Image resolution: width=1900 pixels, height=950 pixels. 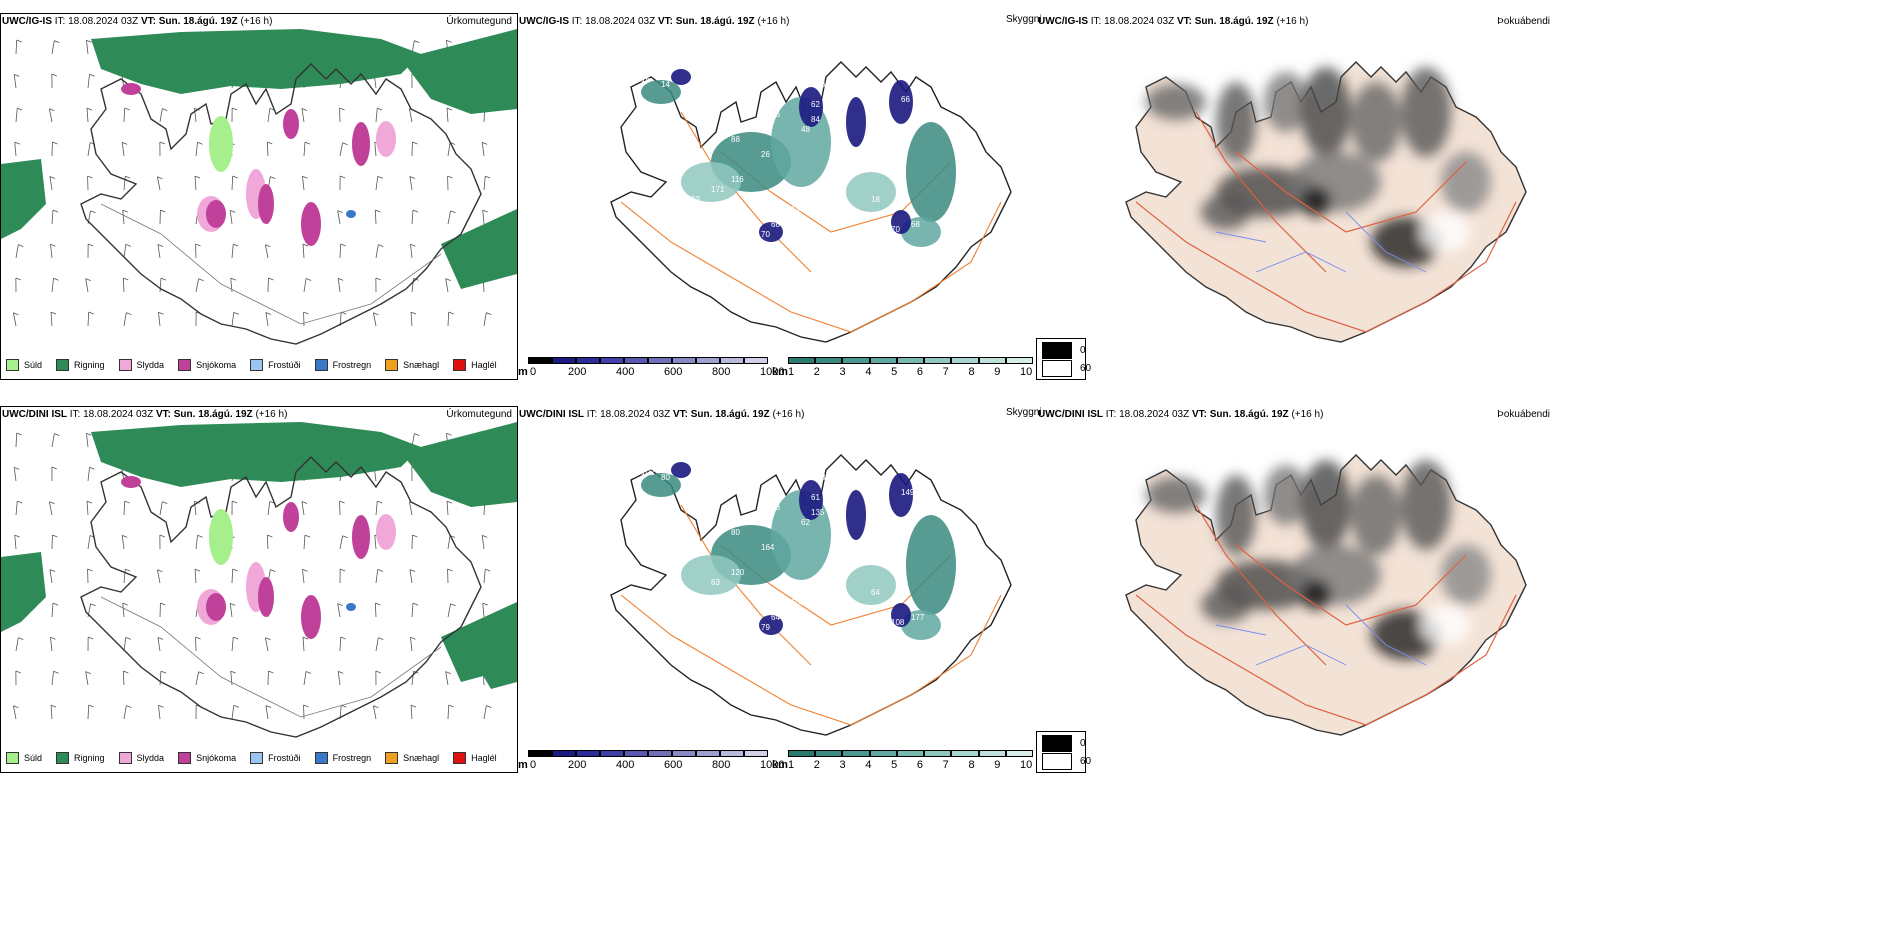 What do you see at coordinates (1064, 350) in the screenshot?
I see `fog-legend-row: 0` at bounding box center [1064, 350].